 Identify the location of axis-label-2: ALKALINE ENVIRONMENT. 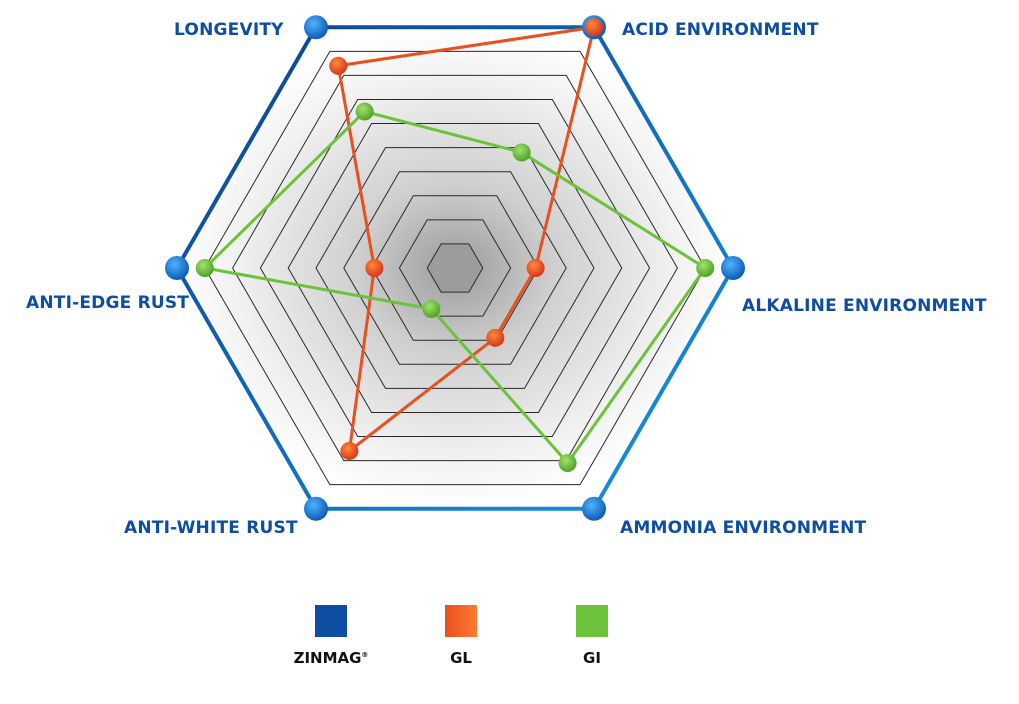
(864, 306).